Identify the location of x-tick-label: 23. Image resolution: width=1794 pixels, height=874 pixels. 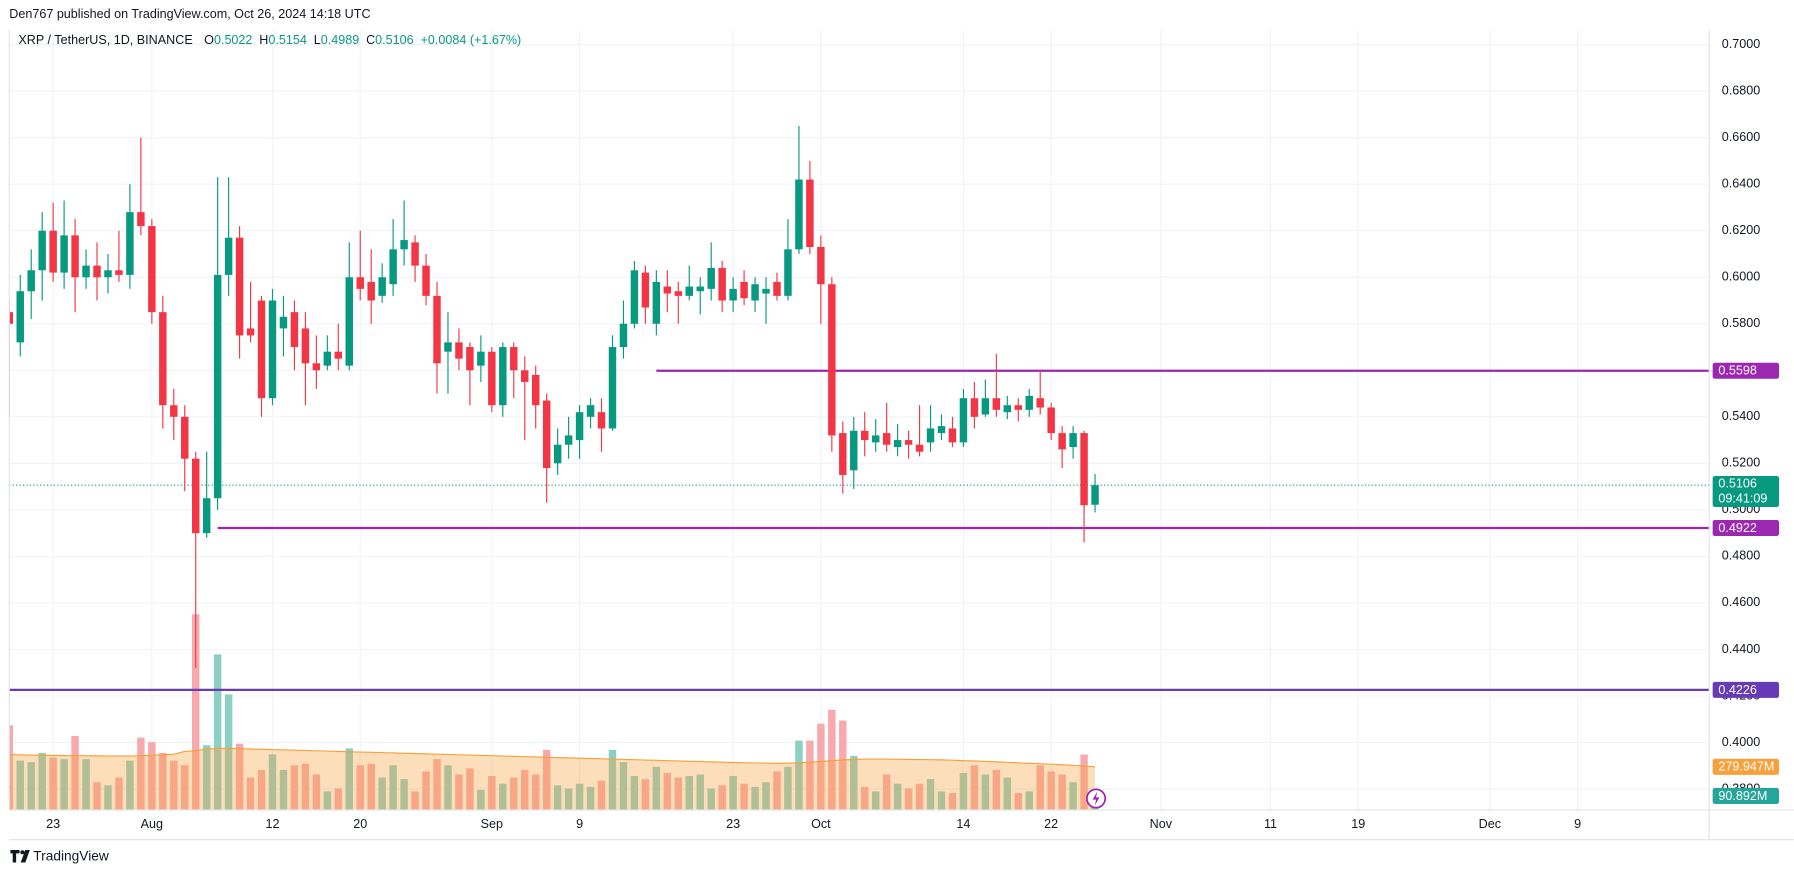
(733, 824).